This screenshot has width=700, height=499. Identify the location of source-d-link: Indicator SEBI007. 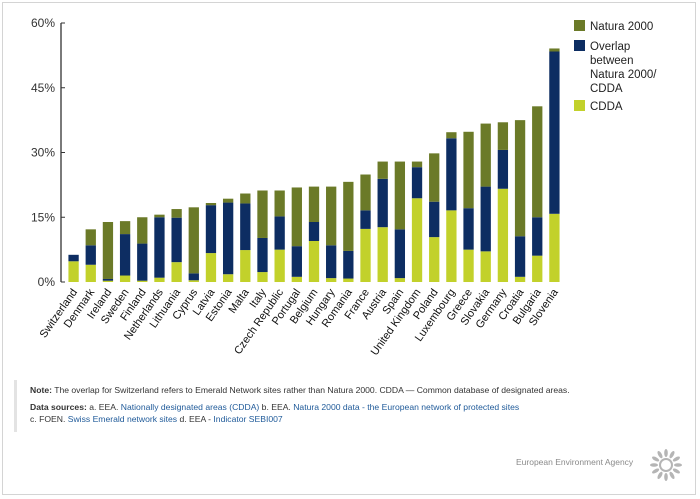
(248, 419).